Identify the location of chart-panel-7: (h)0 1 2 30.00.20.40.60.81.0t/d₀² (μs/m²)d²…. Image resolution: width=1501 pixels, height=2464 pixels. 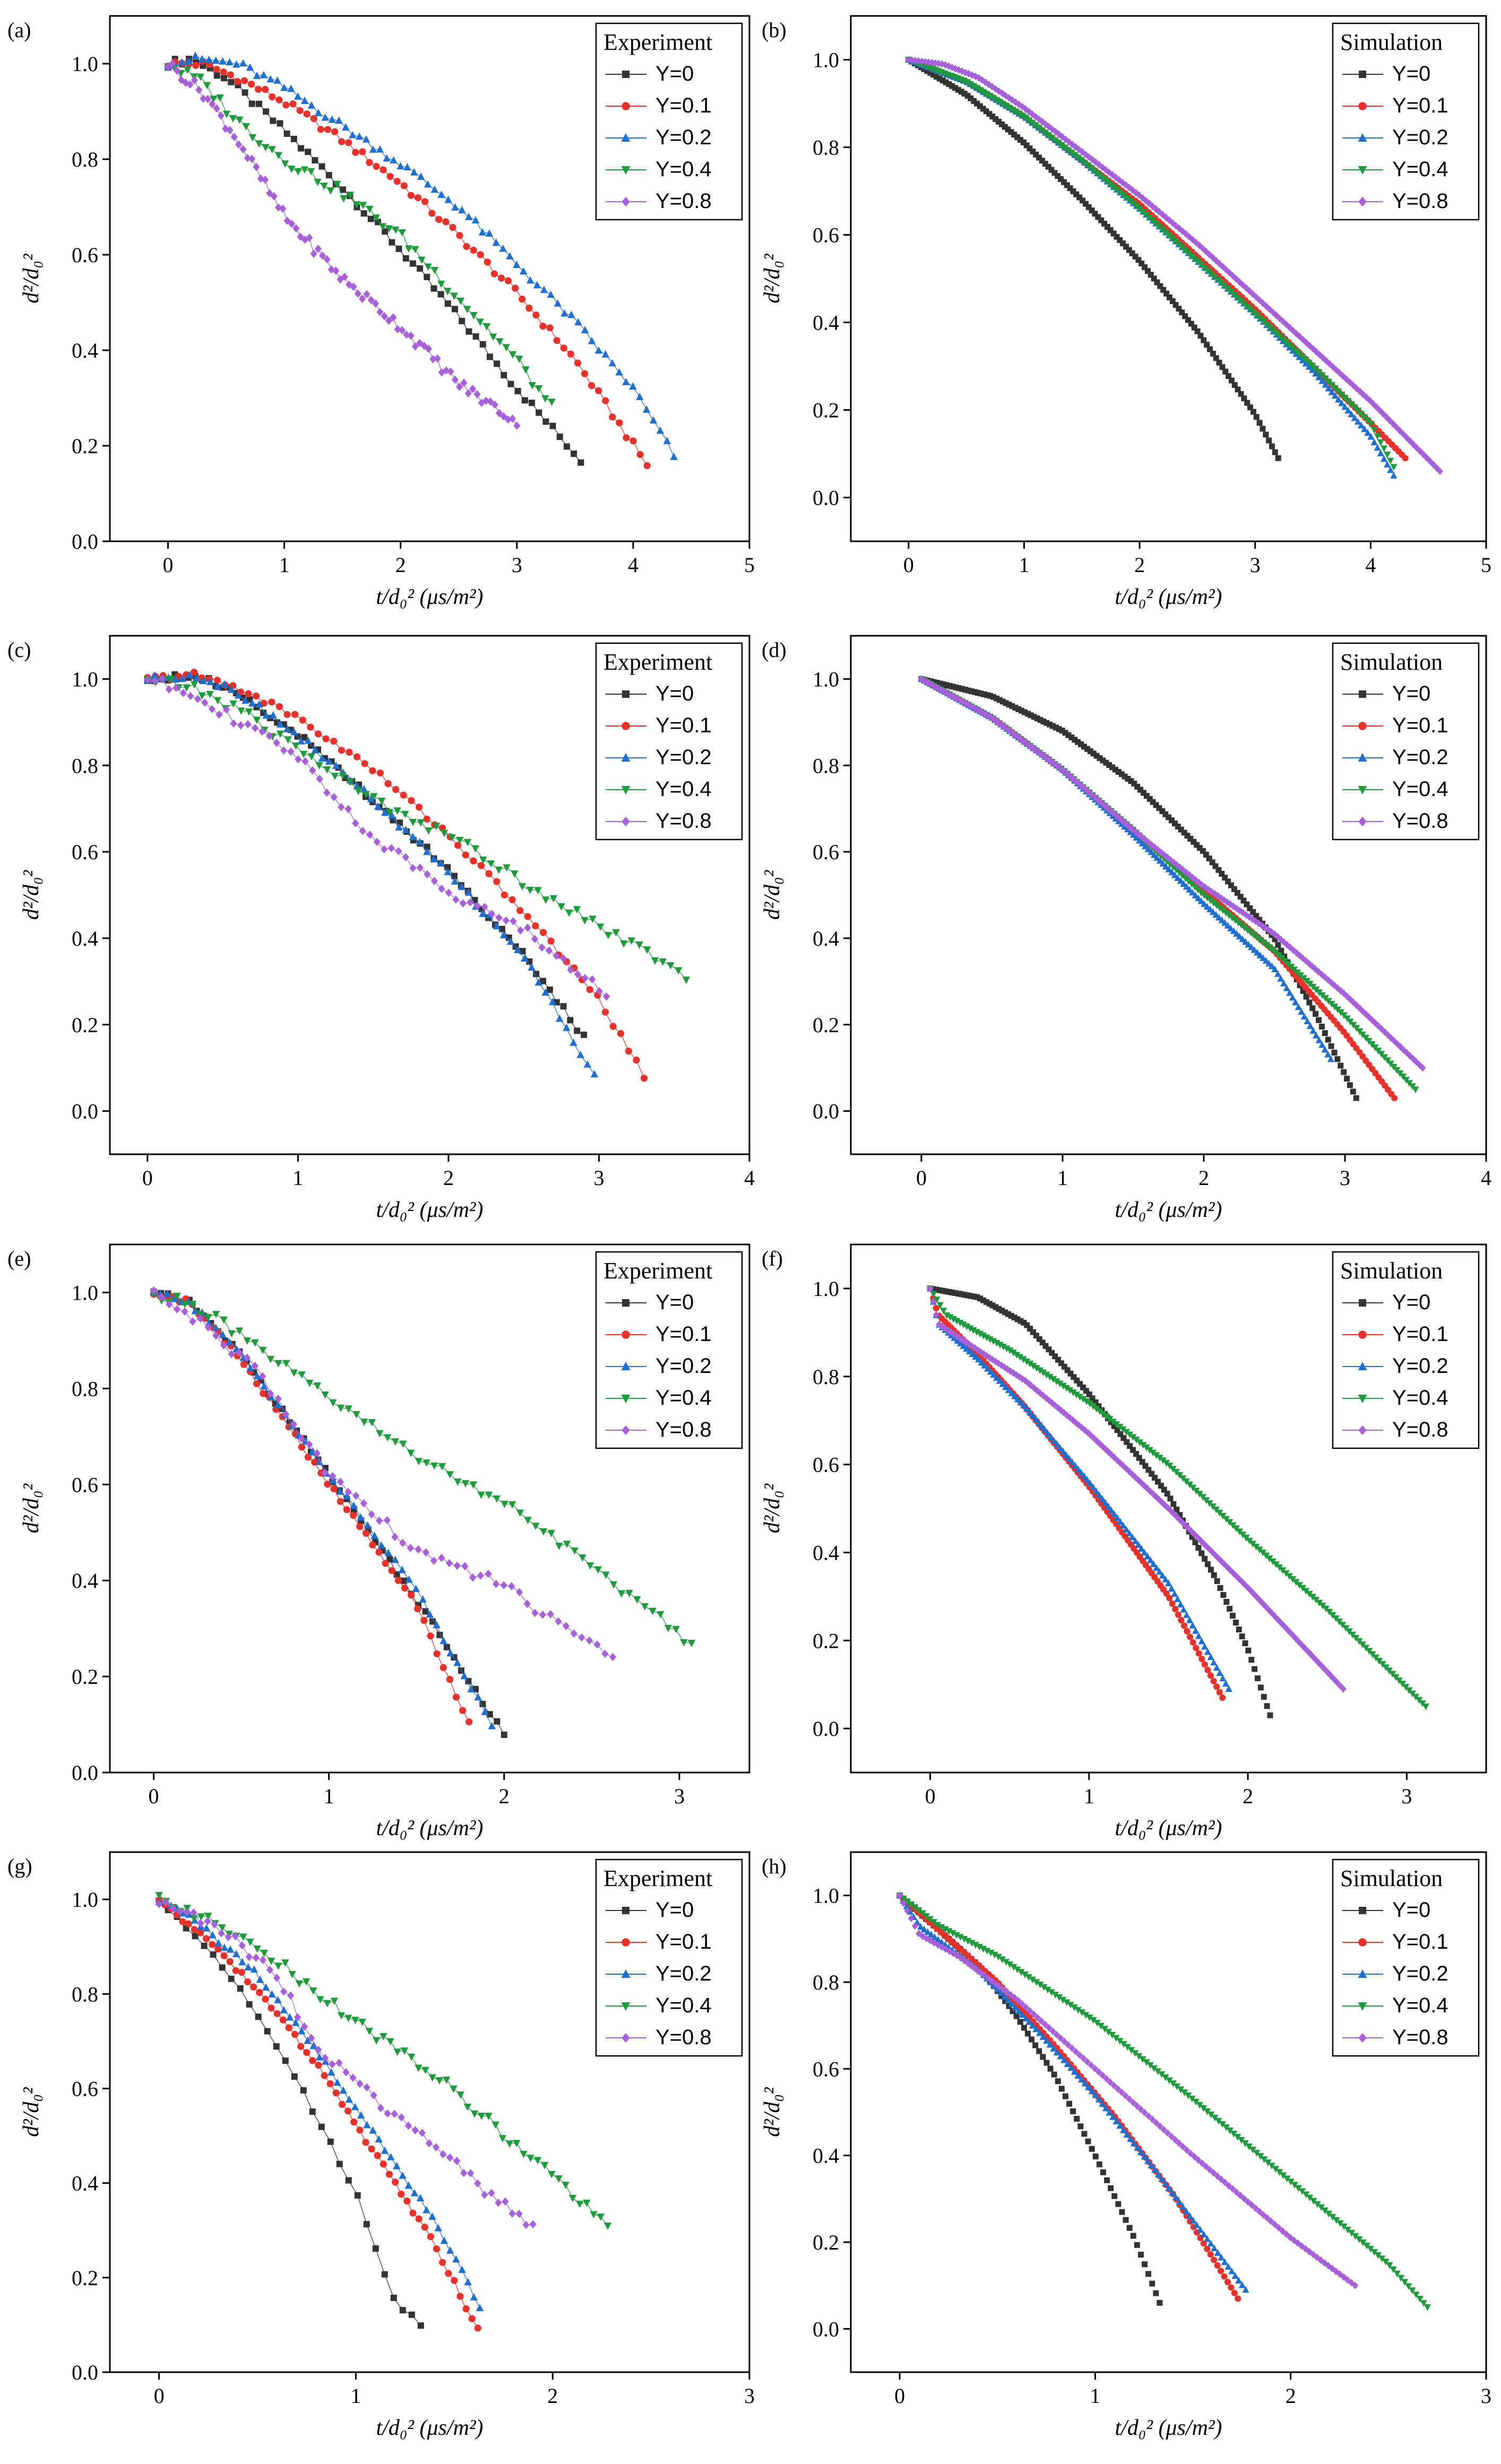
(1125, 2145).